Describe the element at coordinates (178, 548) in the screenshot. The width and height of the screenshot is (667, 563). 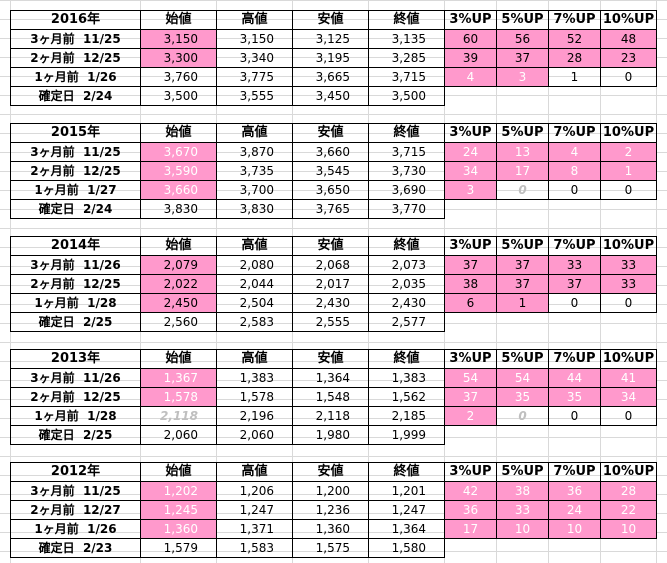
I see `cell-open: 1,579` at that location.